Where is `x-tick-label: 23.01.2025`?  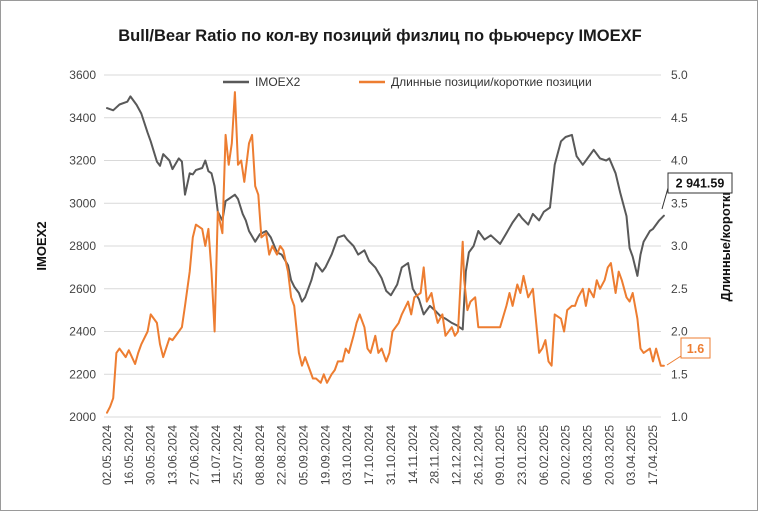
x-tick-label: 23.01.2025 is located at coordinates (522, 455).